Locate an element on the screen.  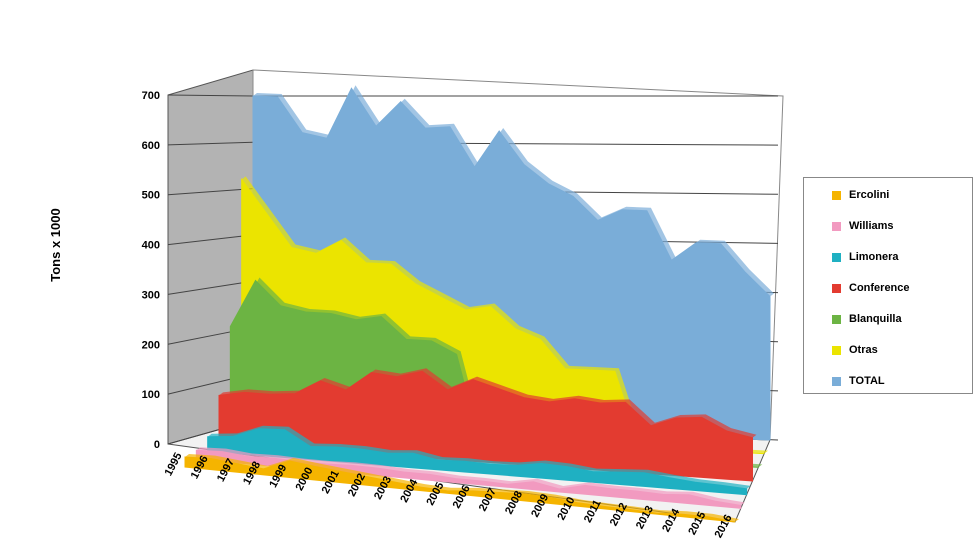
y-tick-label: 500 is located at coordinates (151, 196).